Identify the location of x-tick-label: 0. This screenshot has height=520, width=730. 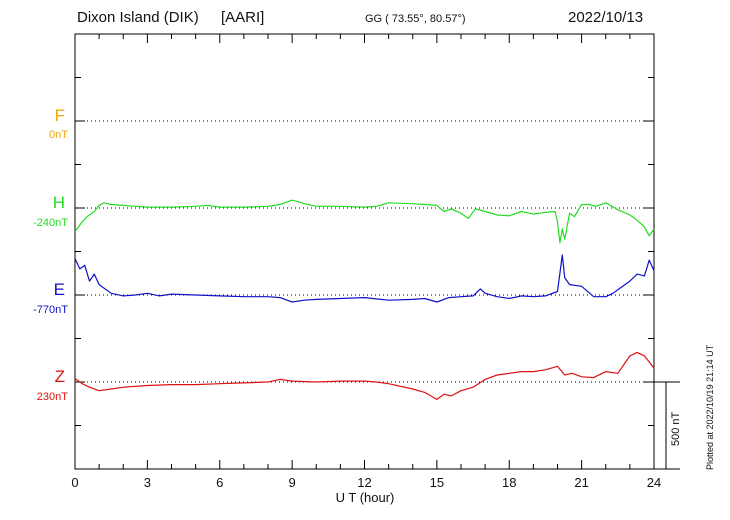
(74, 482).